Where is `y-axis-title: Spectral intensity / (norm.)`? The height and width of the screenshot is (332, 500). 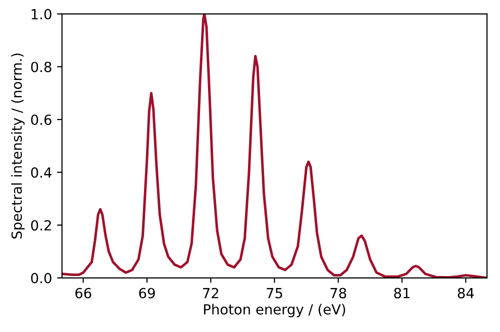 y-axis-title: Spectral intensity / (norm.) is located at coordinates (18, 146).